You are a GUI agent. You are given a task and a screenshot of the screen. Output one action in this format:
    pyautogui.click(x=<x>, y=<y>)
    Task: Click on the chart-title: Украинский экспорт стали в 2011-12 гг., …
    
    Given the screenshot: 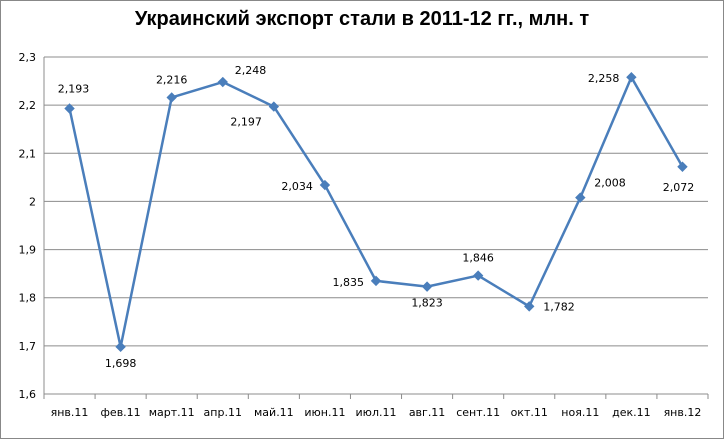 What is the action you would take?
    pyautogui.click(x=362, y=19)
    